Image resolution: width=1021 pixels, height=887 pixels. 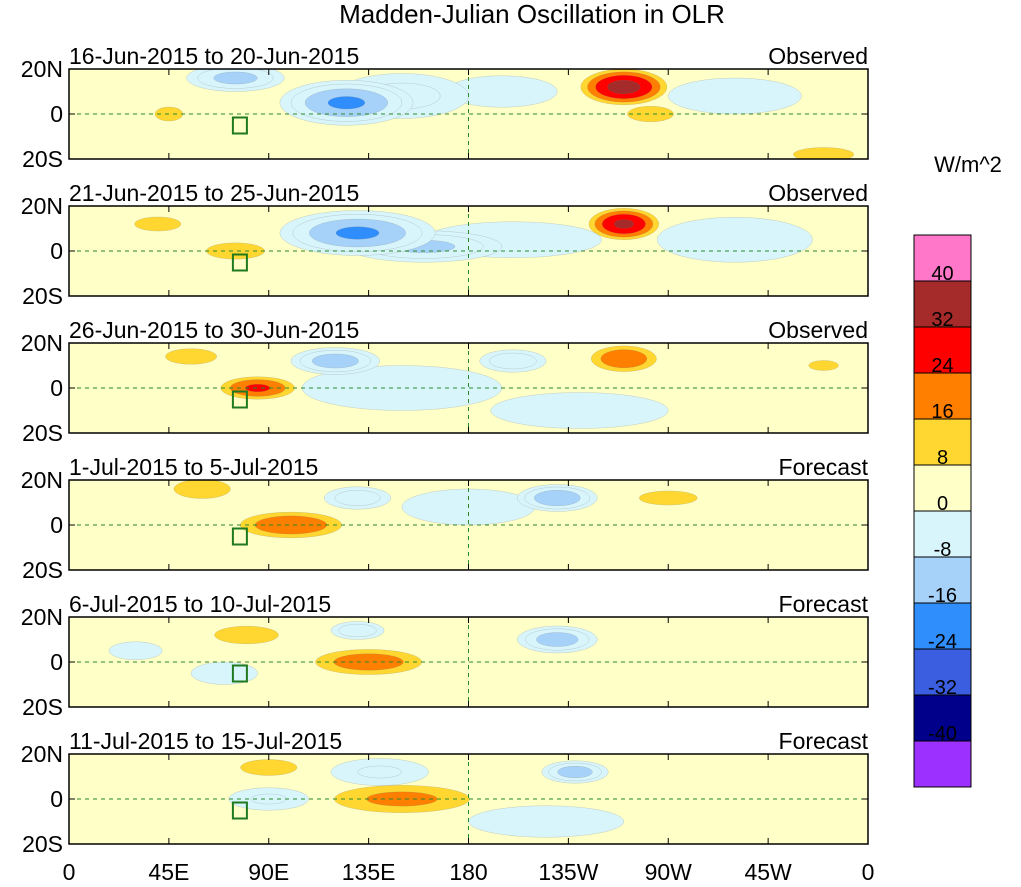 I want to click on colorbar-label: -40, so click(x=942, y=734).